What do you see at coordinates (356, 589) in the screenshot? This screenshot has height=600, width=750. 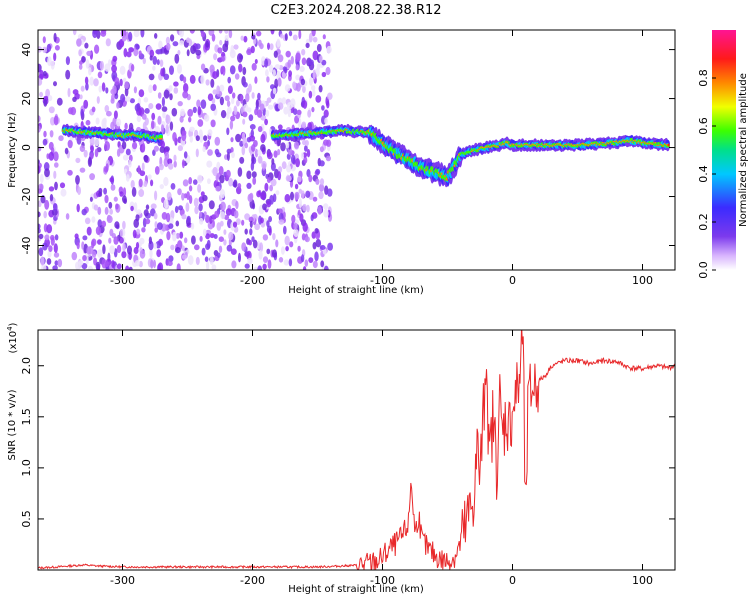 I see `snr-x-label: Height of straight line (km)` at bounding box center [356, 589].